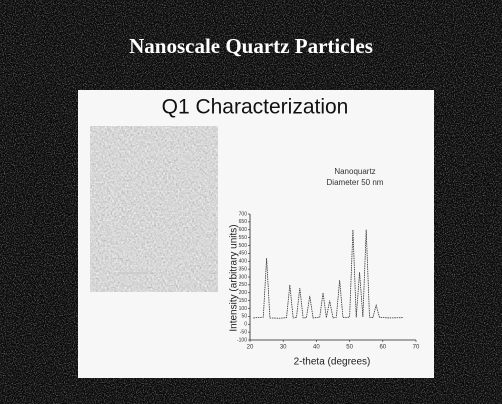 The height and width of the screenshot is (404, 502). What do you see at coordinates (243, 309) in the screenshot?
I see `y-tick-label: 100` at bounding box center [243, 309].